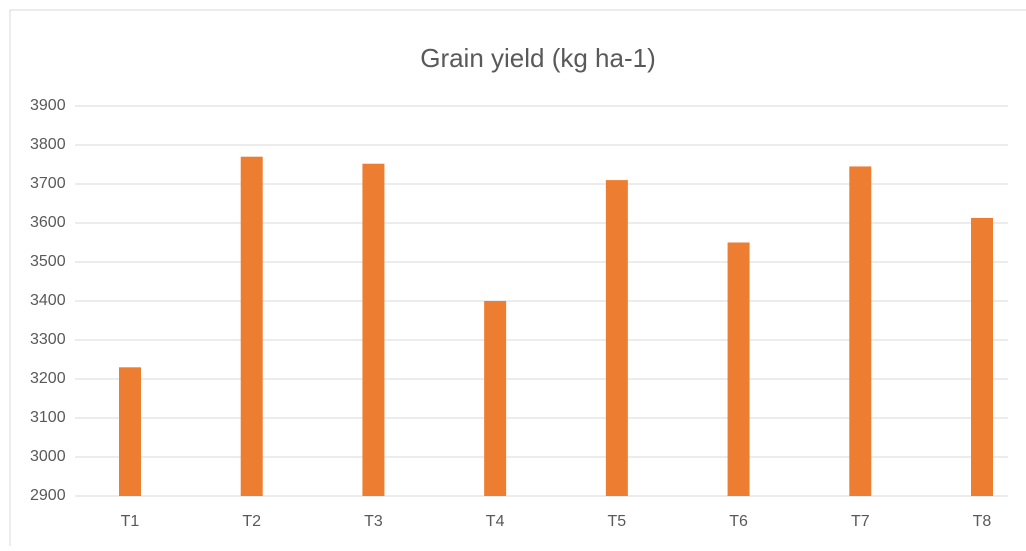 The width and height of the screenshot is (1026, 551). What do you see at coordinates (982, 521) in the screenshot?
I see `x-tick-label: T8` at bounding box center [982, 521].